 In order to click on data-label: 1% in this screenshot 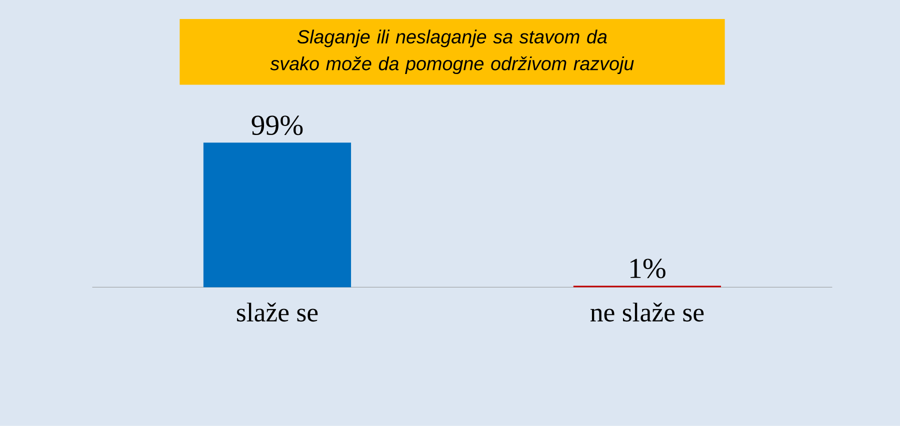, I will do `click(648, 268)`.